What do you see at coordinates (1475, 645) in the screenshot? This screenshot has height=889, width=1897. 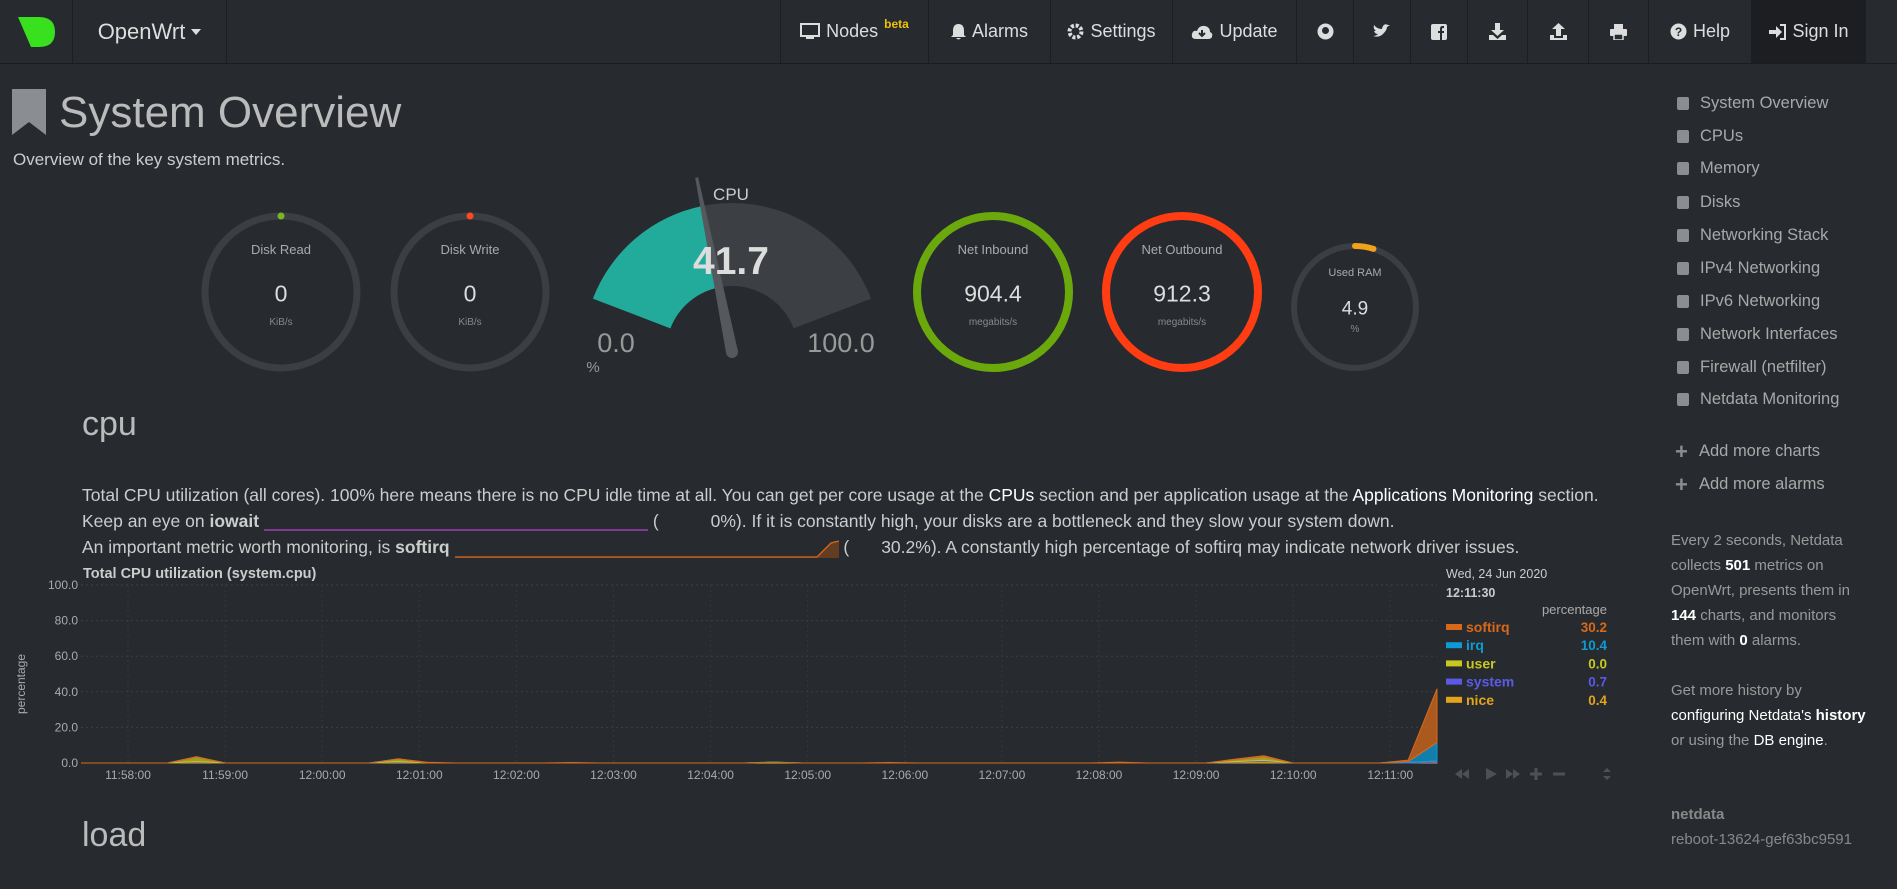 I see `legend-name: irq` at bounding box center [1475, 645].